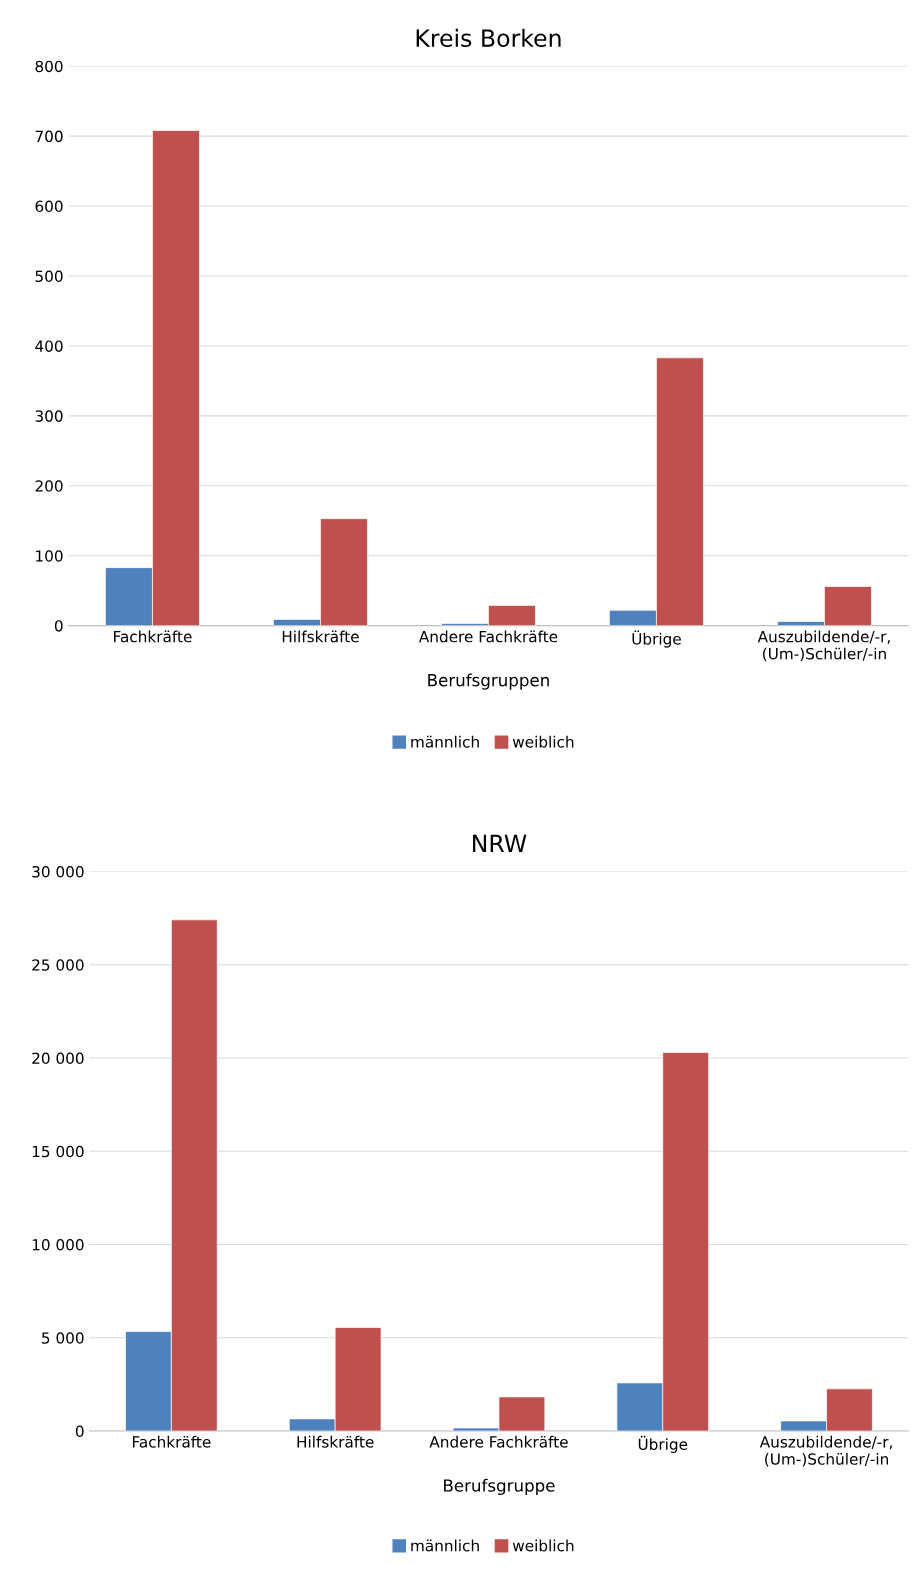 Image resolution: width=913 pixels, height=1576 pixels. I want to click on y-tick-label: 400, so click(49, 346).